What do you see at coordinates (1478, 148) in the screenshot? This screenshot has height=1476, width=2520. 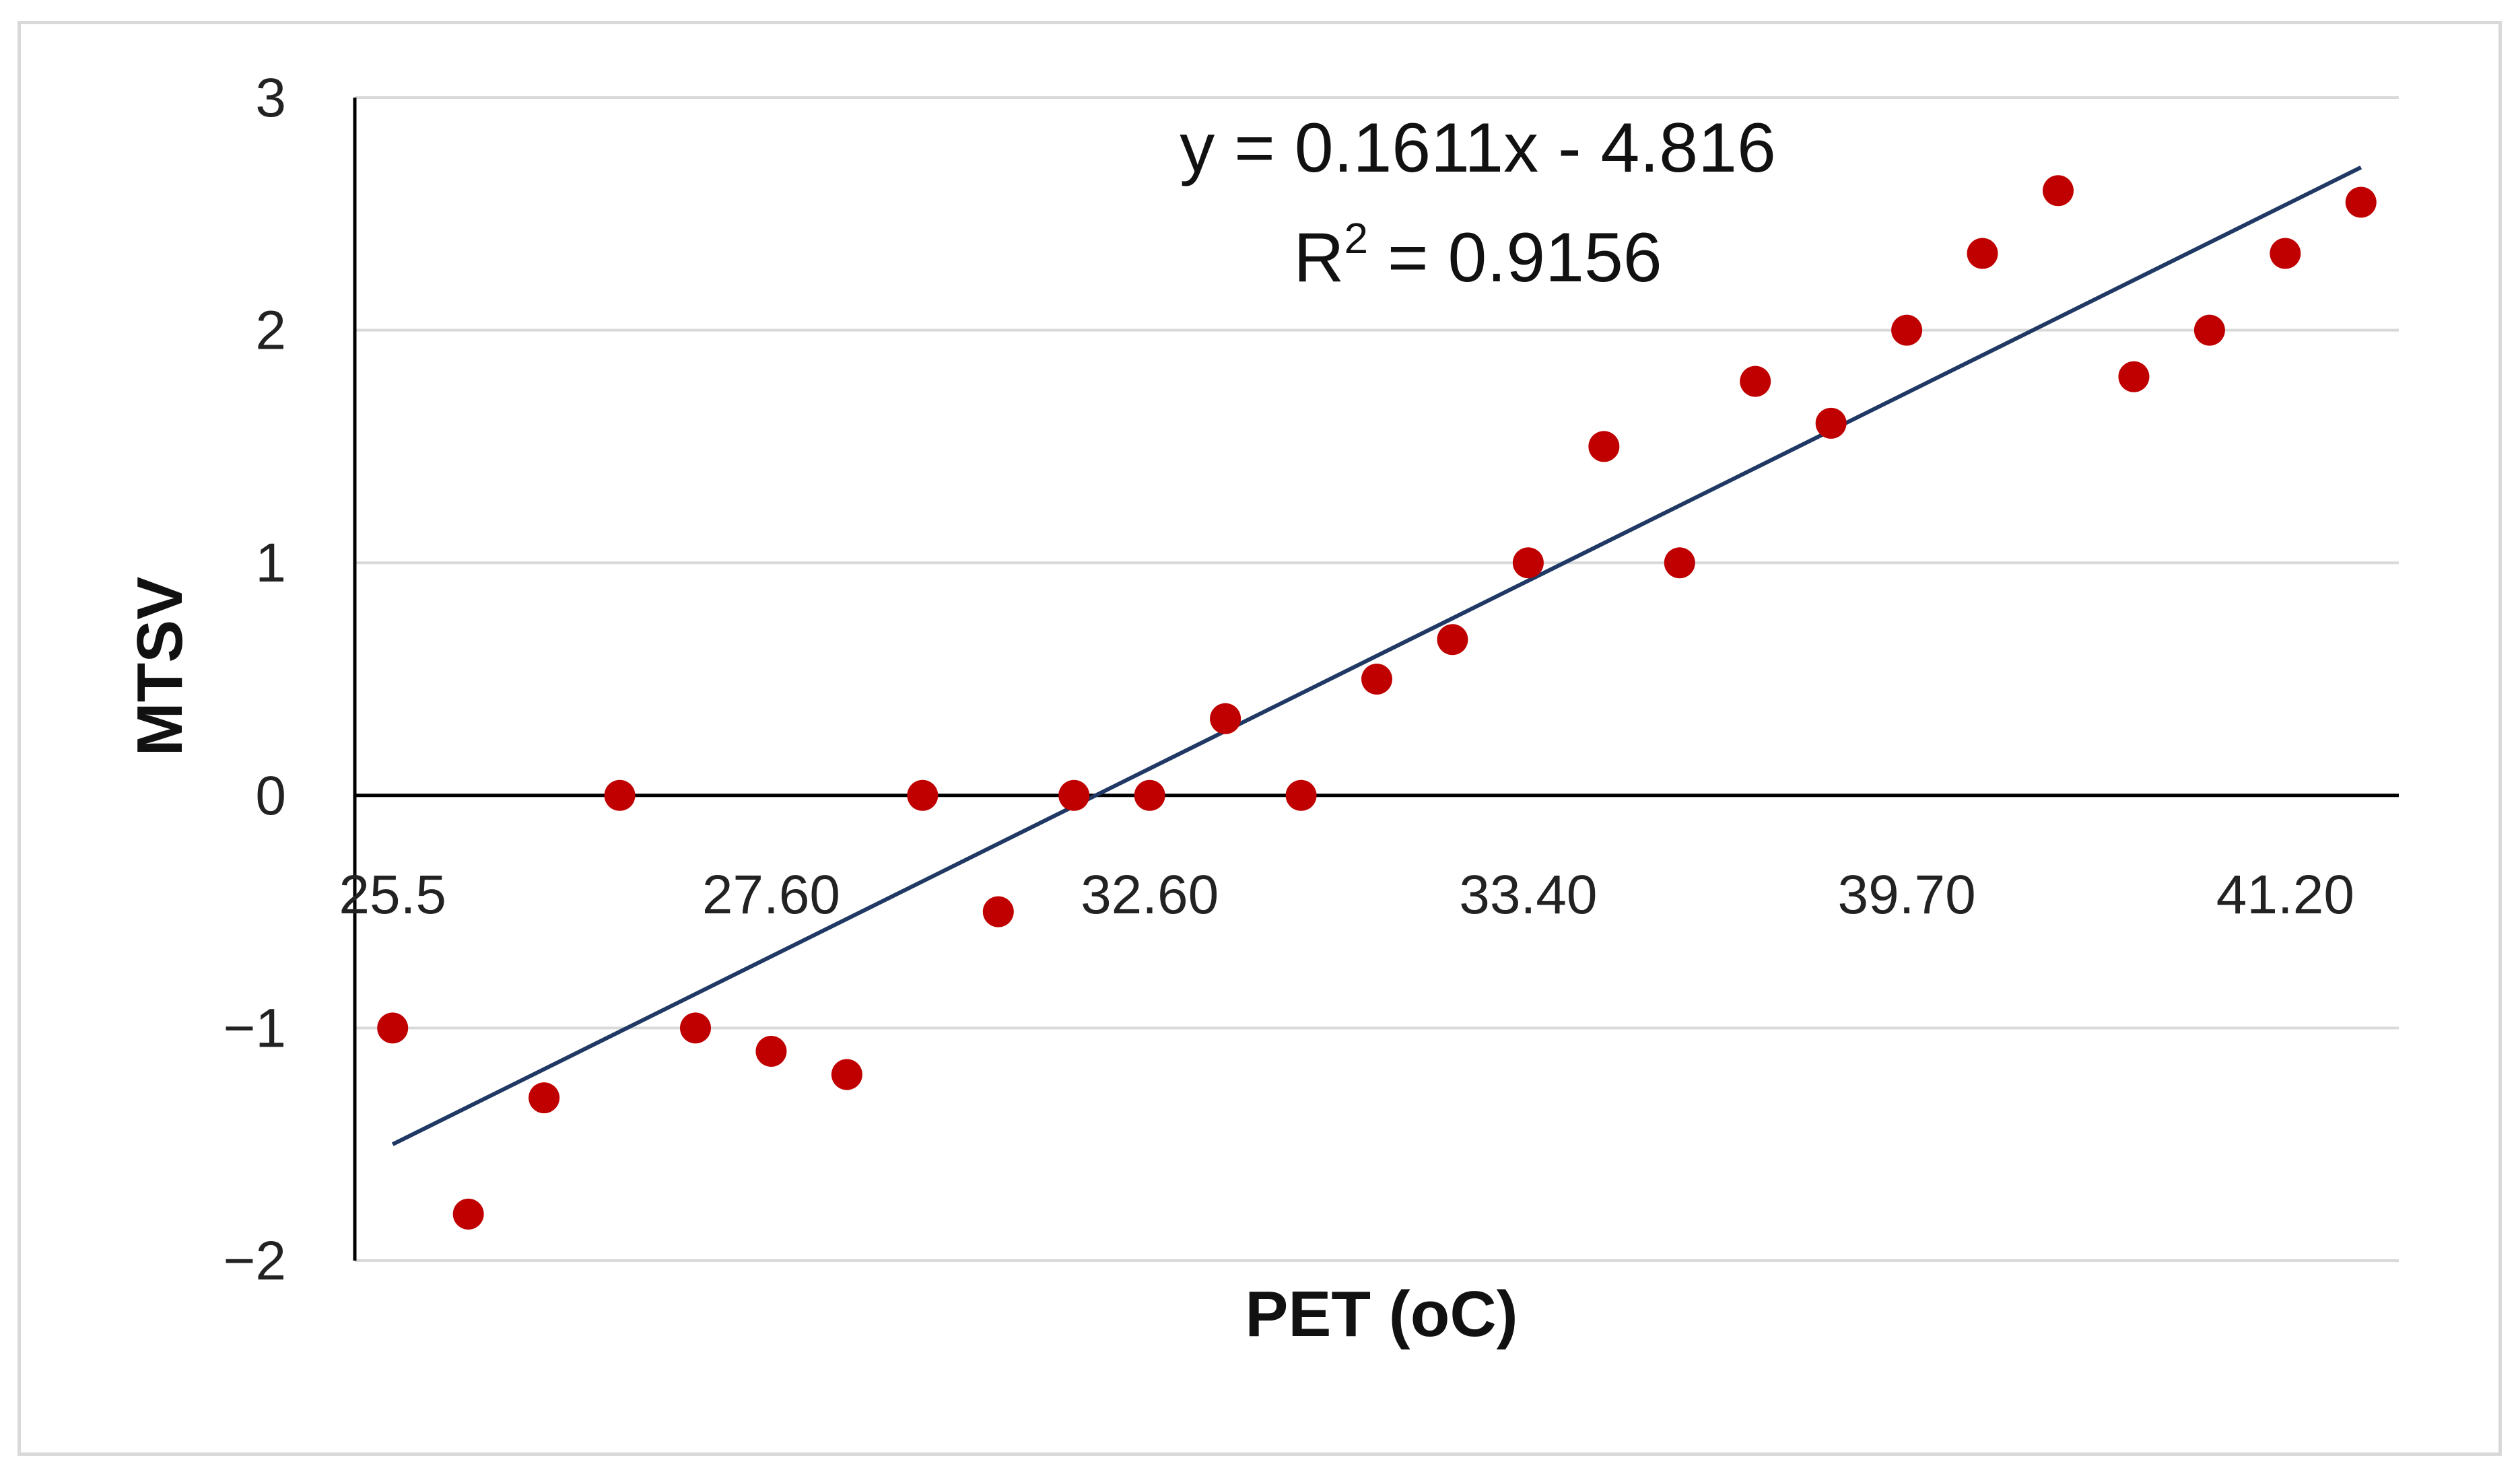 I see `trendline-equation: y = 0.1611x - 4.816` at bounding box center [1478, 148].